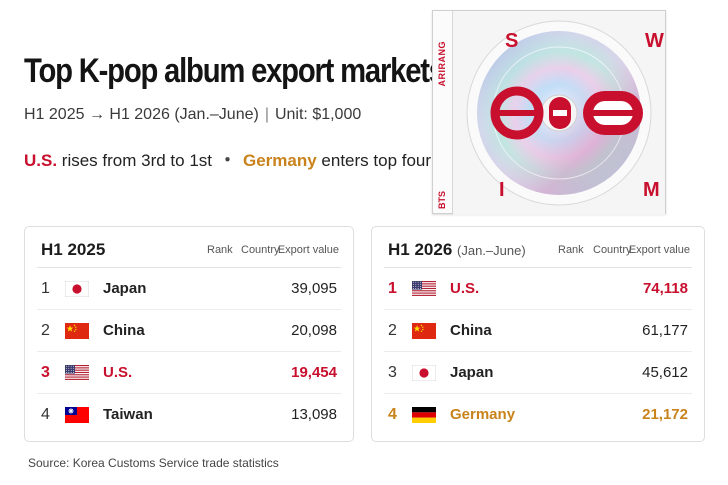  What do you see at coordinates (538, 373) in the screenshot?
I see `table-row: 3 Japan 45,612` at bounding box center [538, 373].